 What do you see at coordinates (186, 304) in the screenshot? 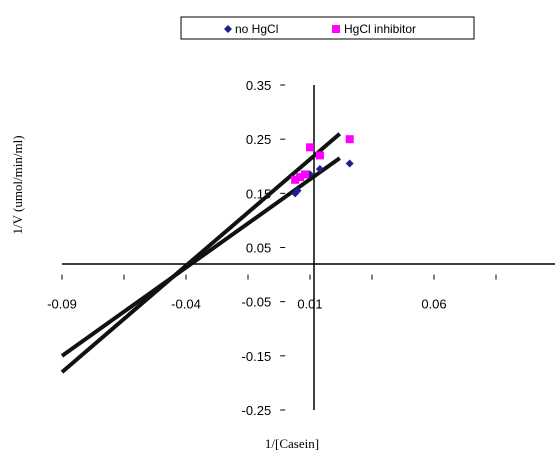
I see `x-tick-label: -0.04` at bounding box center [186, 304].